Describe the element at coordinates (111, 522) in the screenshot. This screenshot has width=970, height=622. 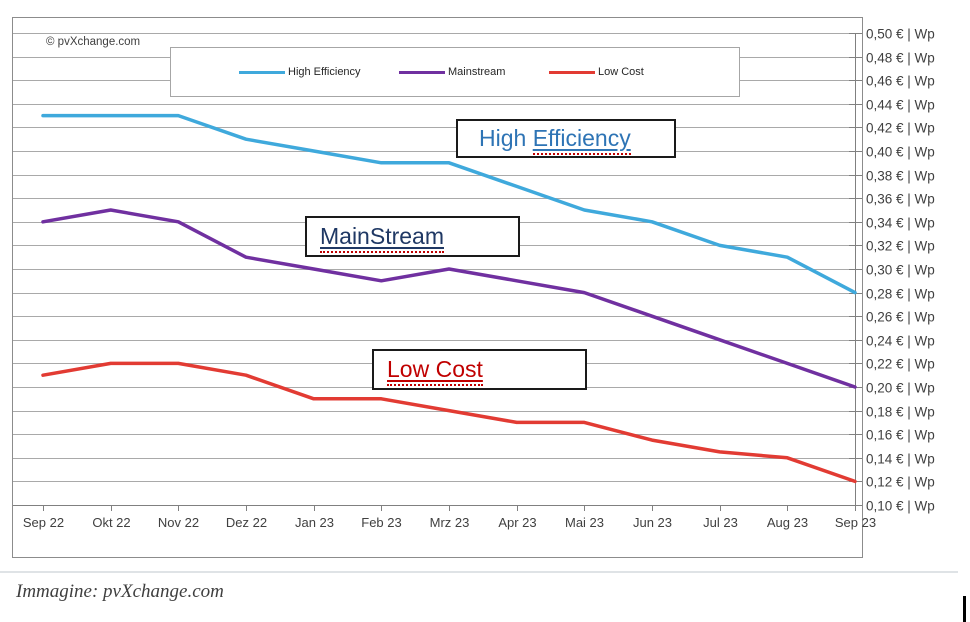
I see `x-tick-label: Okt 22` at that location.